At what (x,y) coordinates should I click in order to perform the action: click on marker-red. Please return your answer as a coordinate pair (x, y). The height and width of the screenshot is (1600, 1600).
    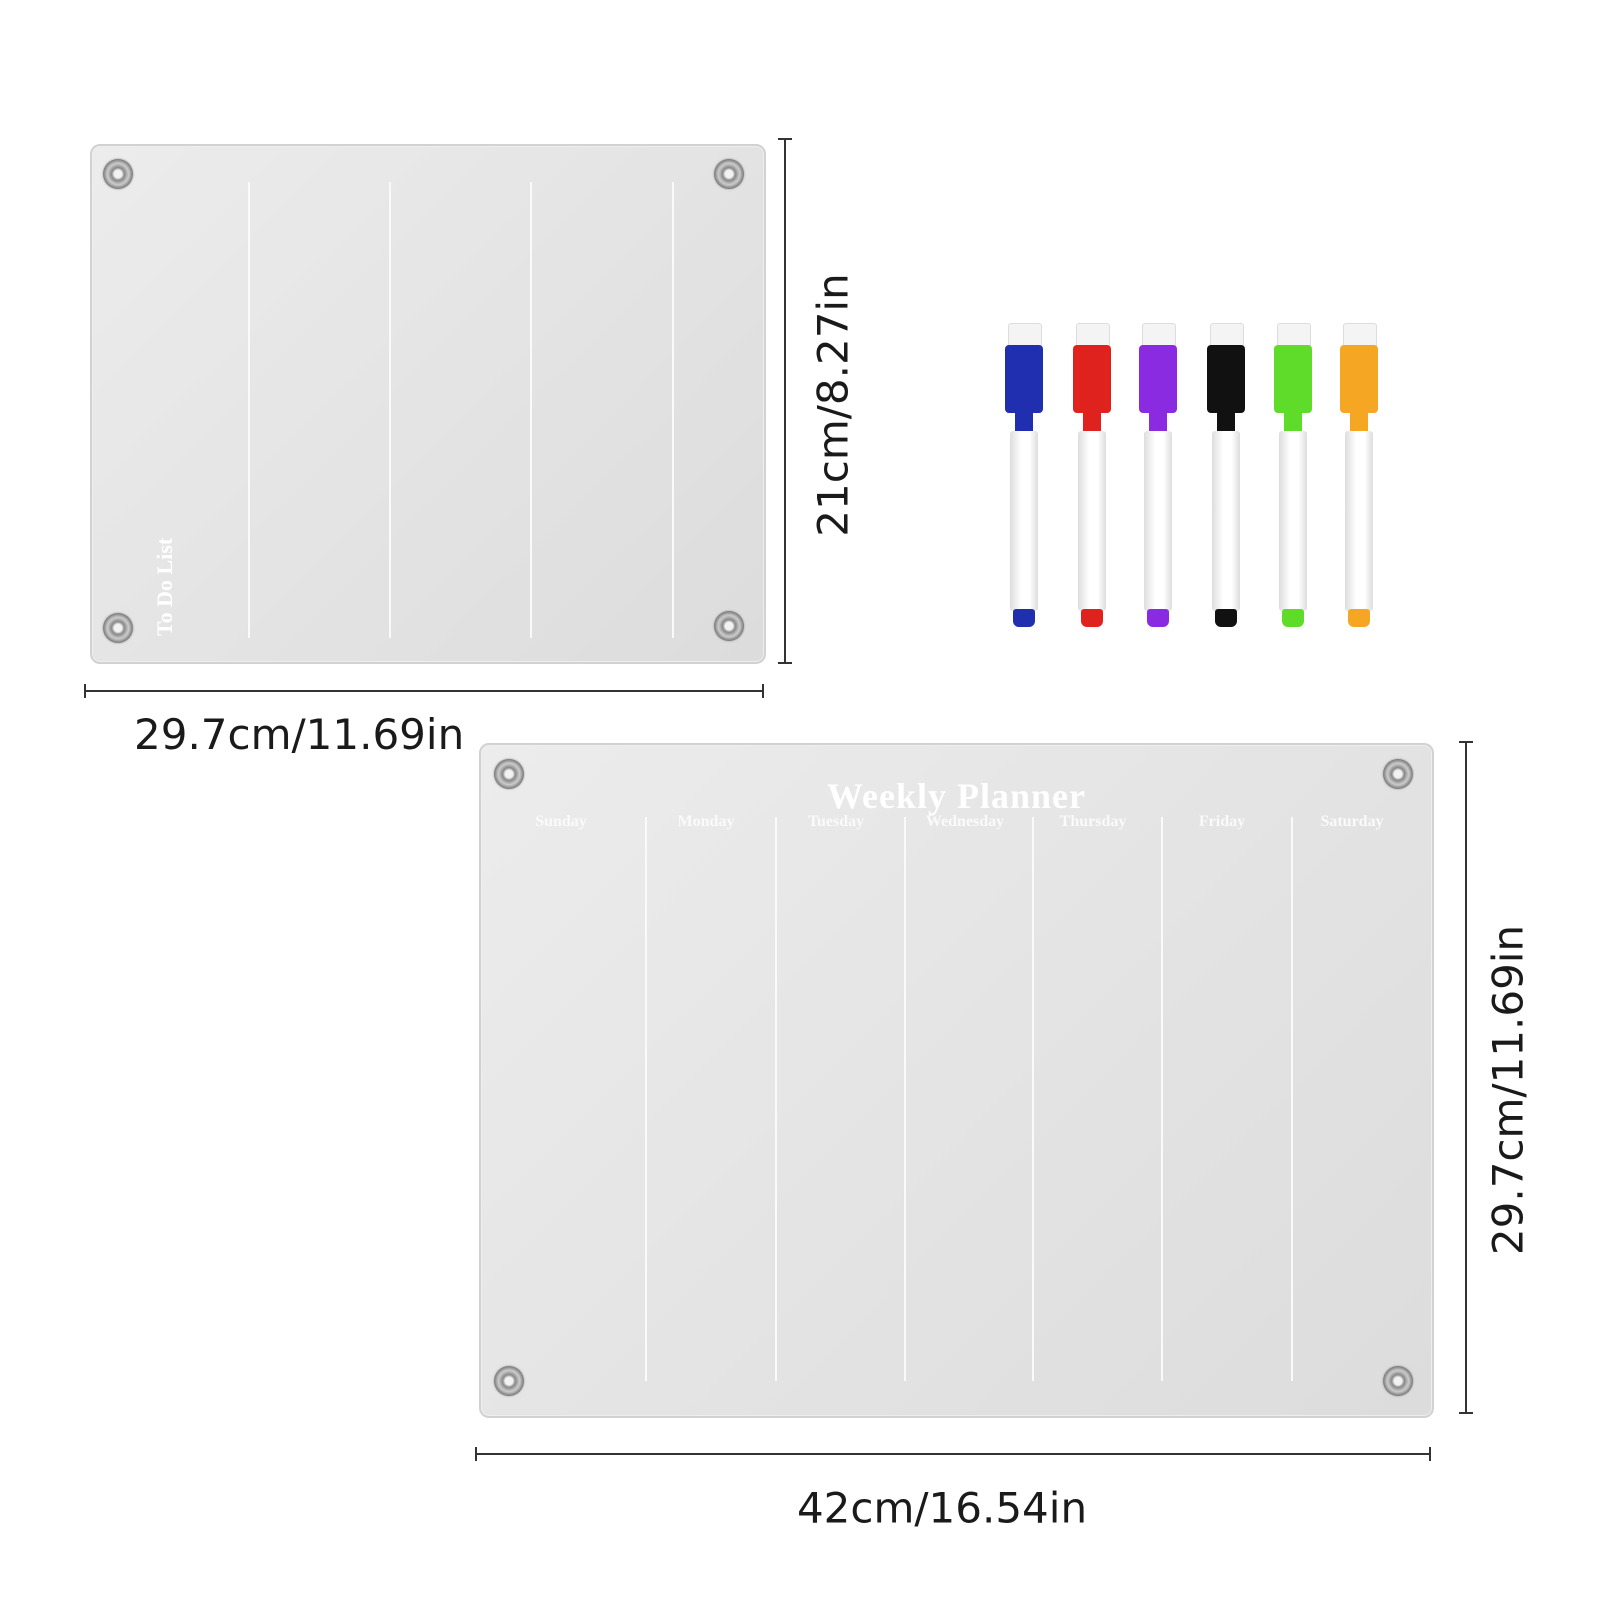
    Looking at the image, I should click on (1092, 479).